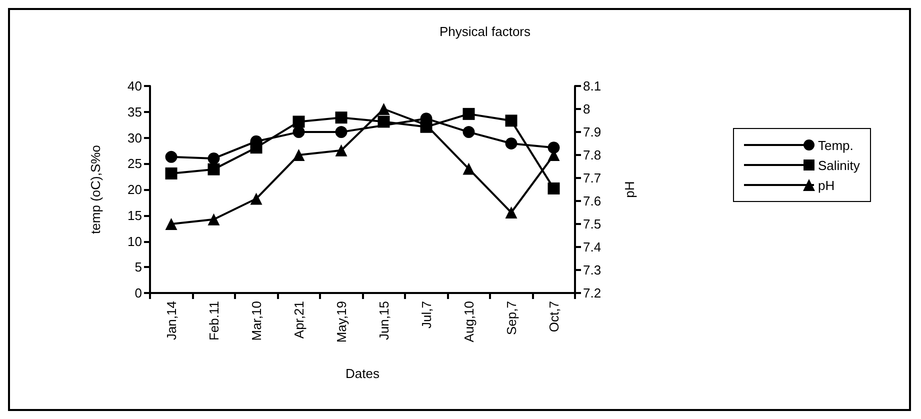 This screenshot has height=419, width=921. What do you see at coordinates (592, 155) in the screenshot?
I see `y2-tick-label: 7.8` at bounding box center [592, 155].